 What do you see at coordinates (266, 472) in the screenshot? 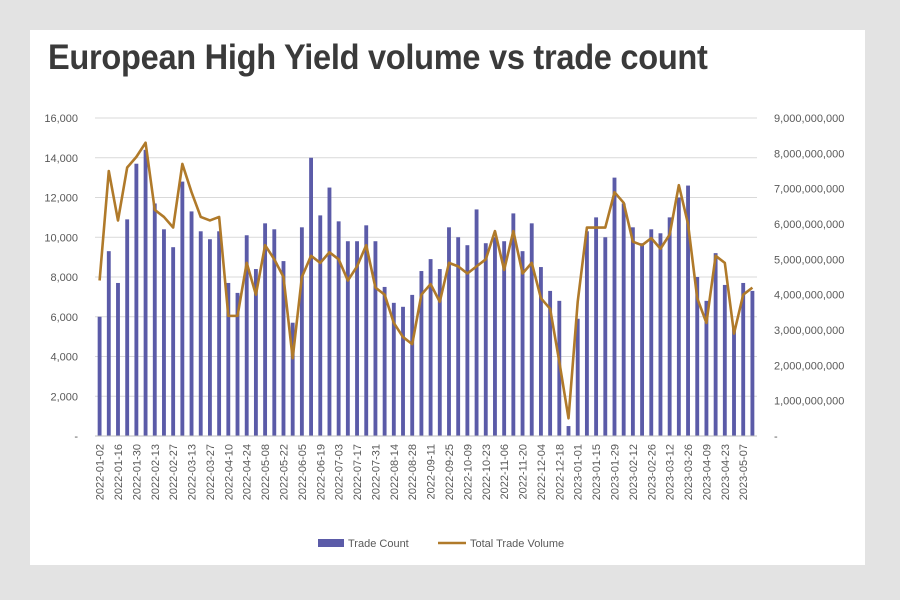
I see `x-tick-label: 2022-05-08` at bounding box center [266, 472].